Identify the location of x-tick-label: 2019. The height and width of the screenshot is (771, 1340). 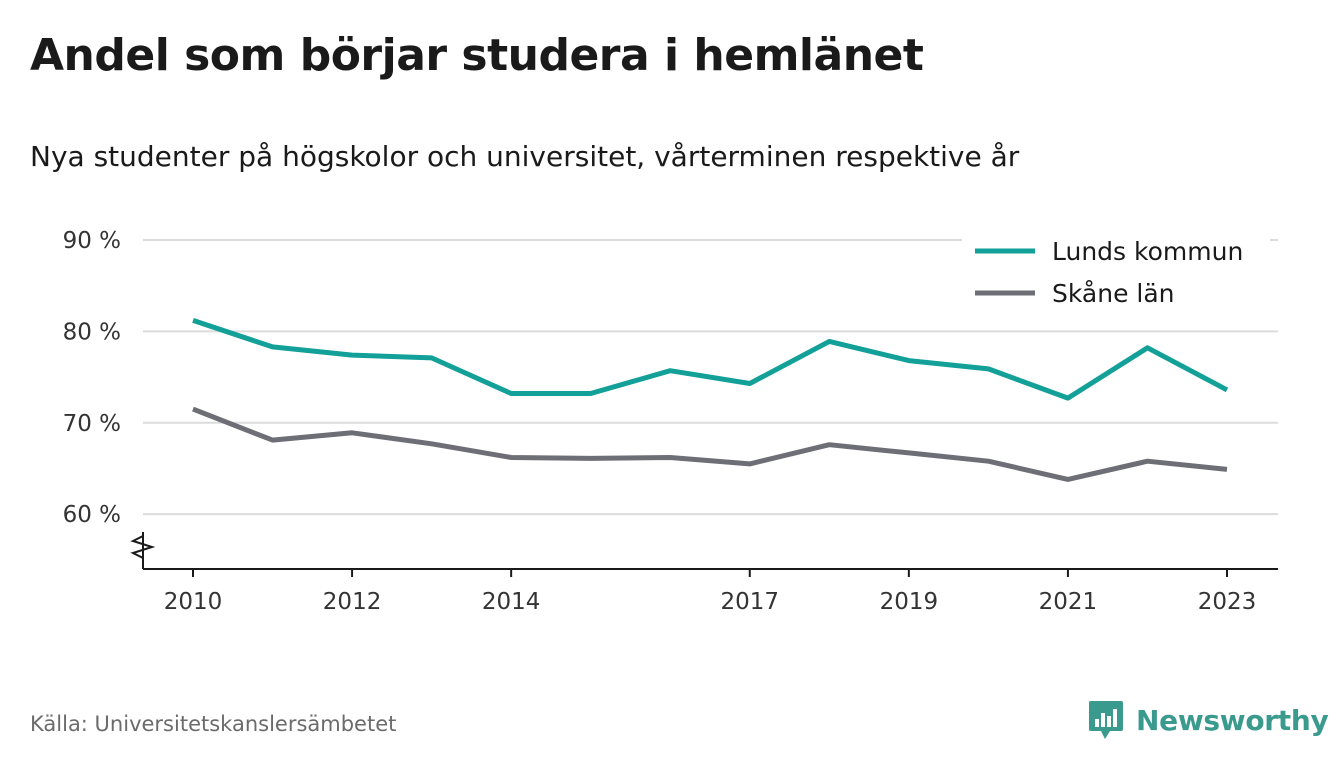
(909, 602).